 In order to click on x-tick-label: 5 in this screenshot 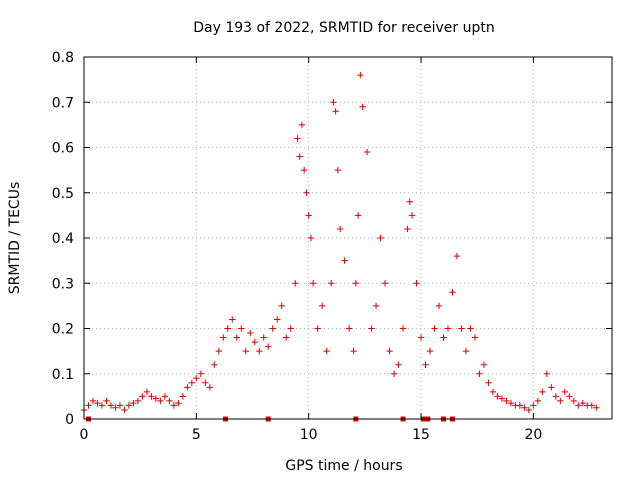, I will do `click(196, 435)`.